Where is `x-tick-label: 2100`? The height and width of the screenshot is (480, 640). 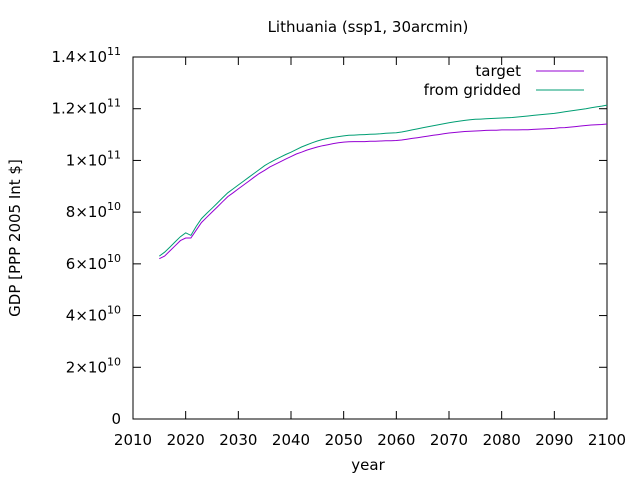
x-tick-label: 2100 is located at coordinates (607, 440).